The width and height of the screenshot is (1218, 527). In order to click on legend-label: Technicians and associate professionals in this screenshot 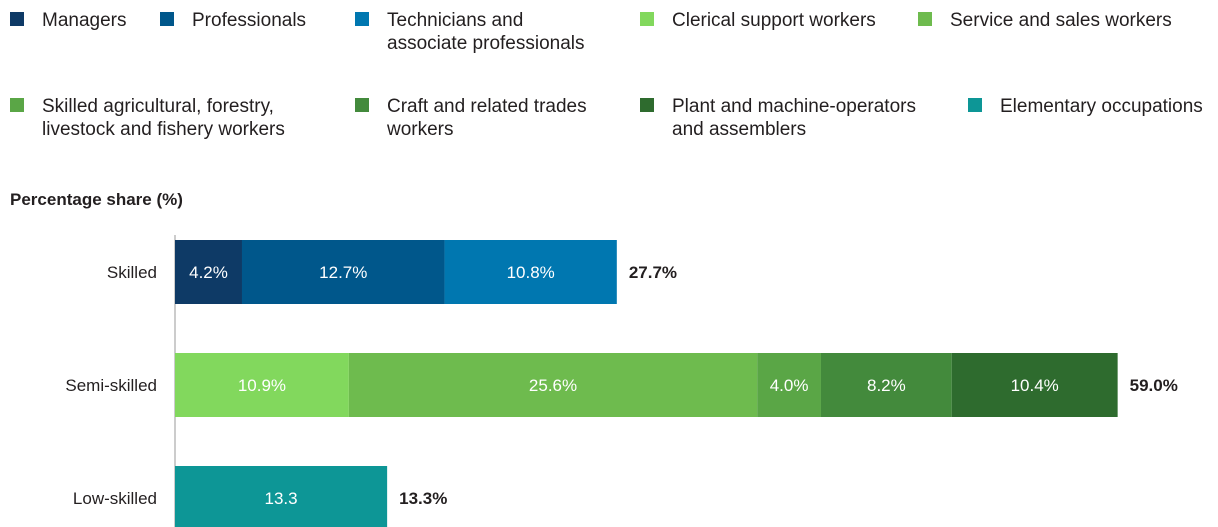, I will do `click(486, 32)`.